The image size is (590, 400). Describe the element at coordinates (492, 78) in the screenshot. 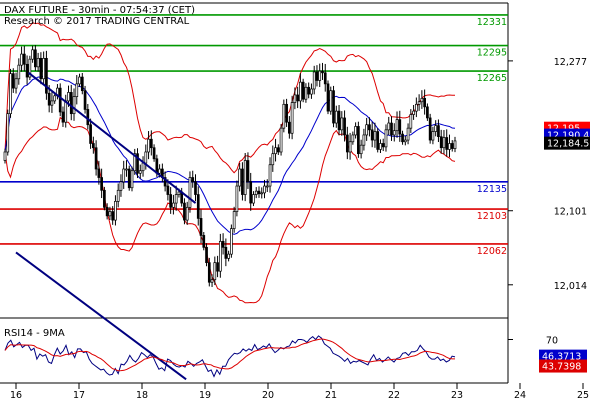

I see `level-label-12265: 12265` at that location.